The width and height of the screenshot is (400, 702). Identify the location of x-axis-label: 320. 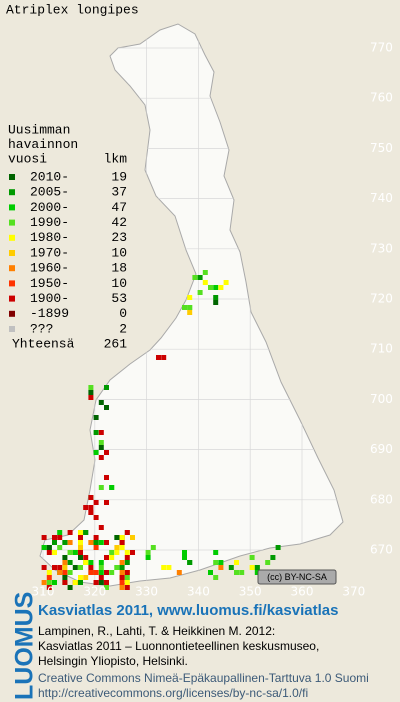
(94, 592).